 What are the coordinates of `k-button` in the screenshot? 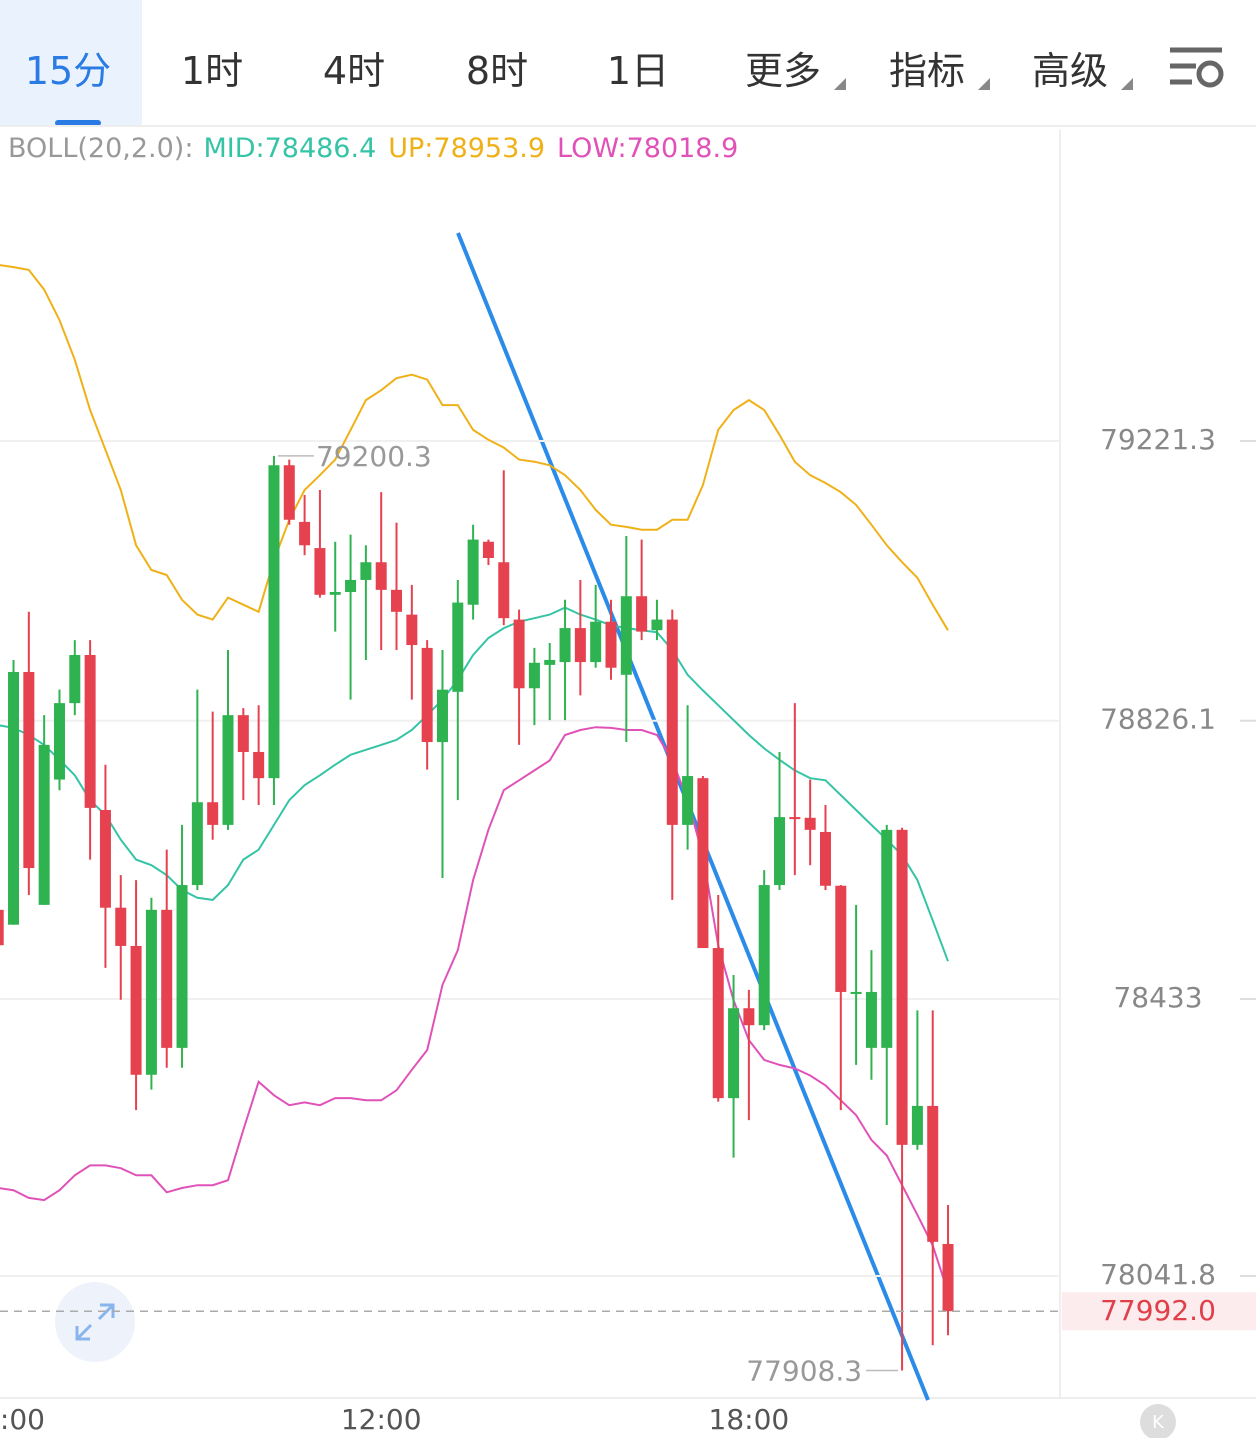 It's located at (1158, 1421).